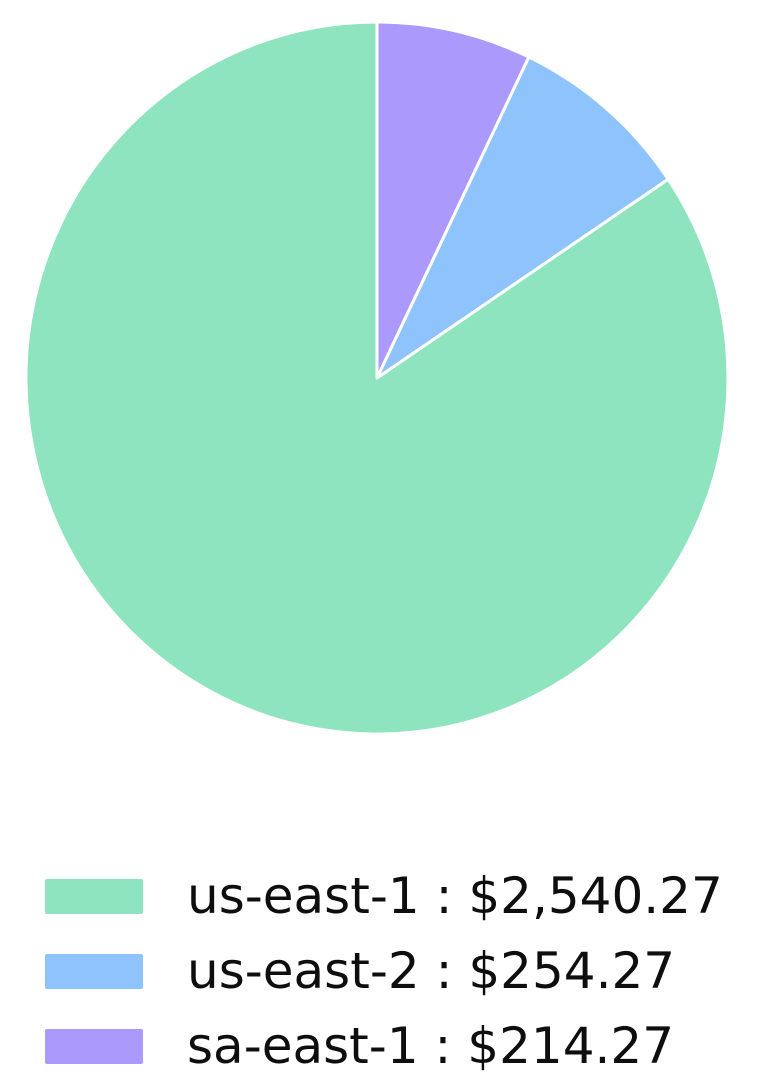 The width and height of the screenshot is (758, 1090). I want to click on legend-item: sa-east-1 : $214.27, so click(384, 1046).